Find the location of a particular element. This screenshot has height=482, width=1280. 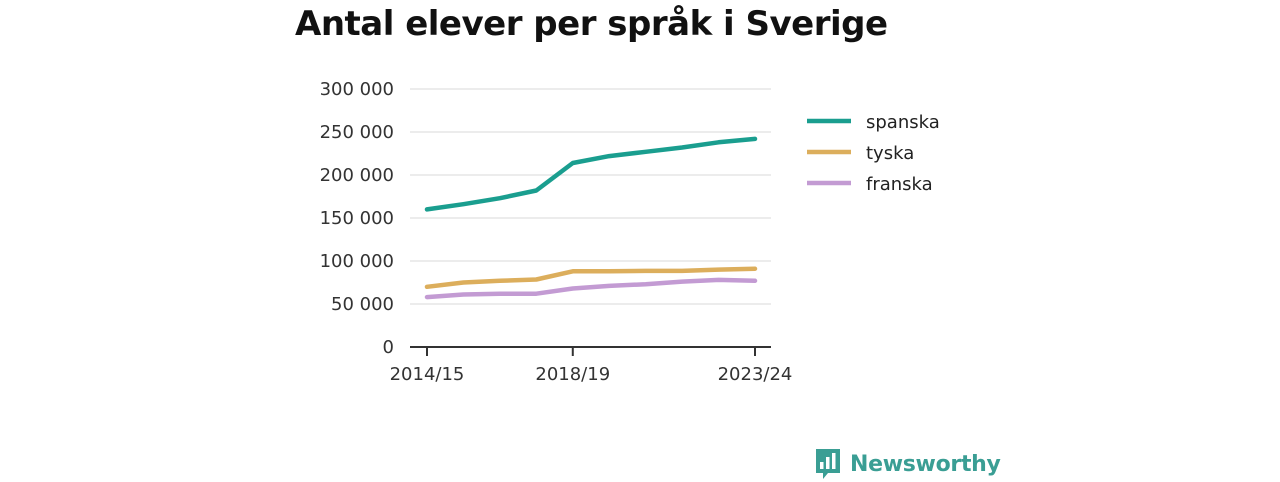

x-tick-label: 2018/19 is located at coordinates (572, 374).